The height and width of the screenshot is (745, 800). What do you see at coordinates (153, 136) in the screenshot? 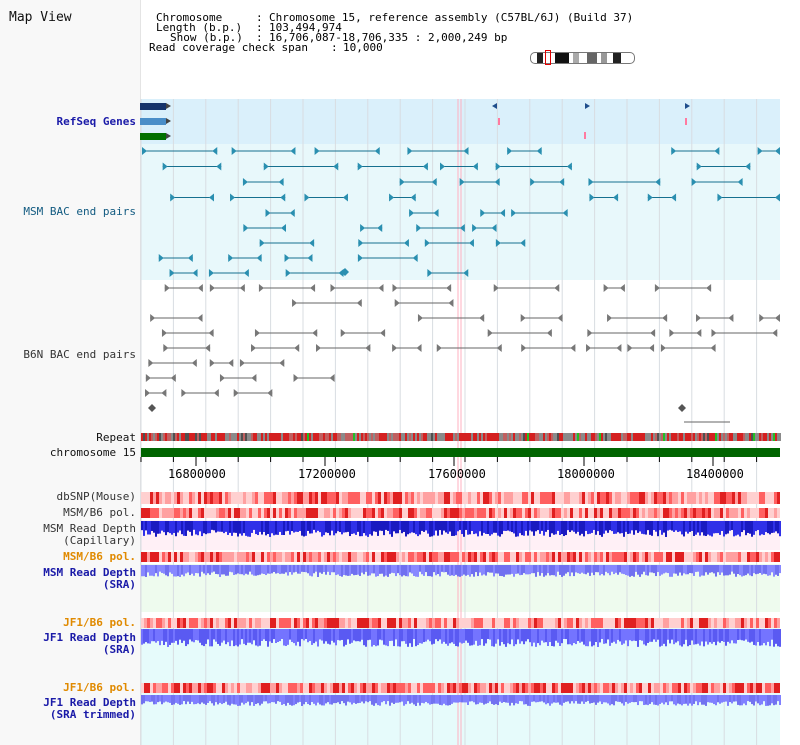
I see `gene-feature` at bounding box center [153, 136].